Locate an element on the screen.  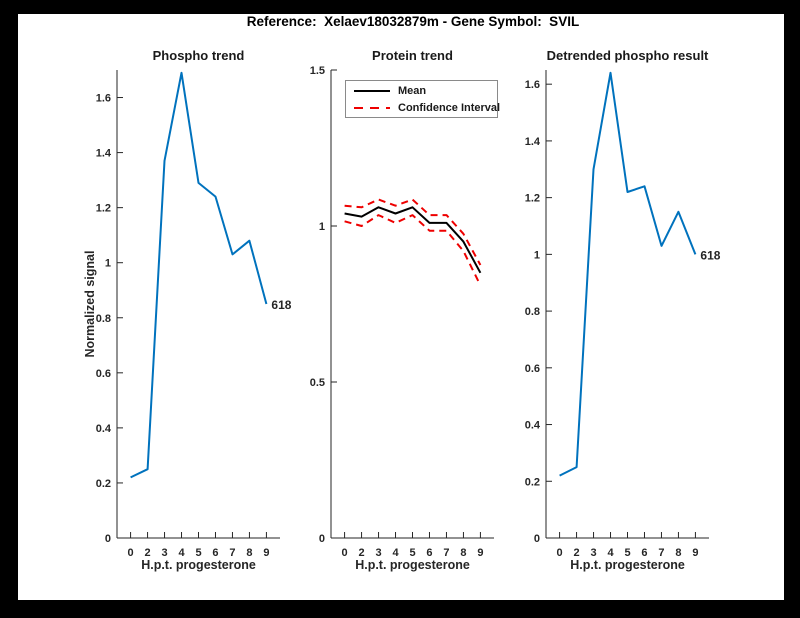
subplot-title-phospho-trend: Phospho trend is located at coordinates (198, 55).